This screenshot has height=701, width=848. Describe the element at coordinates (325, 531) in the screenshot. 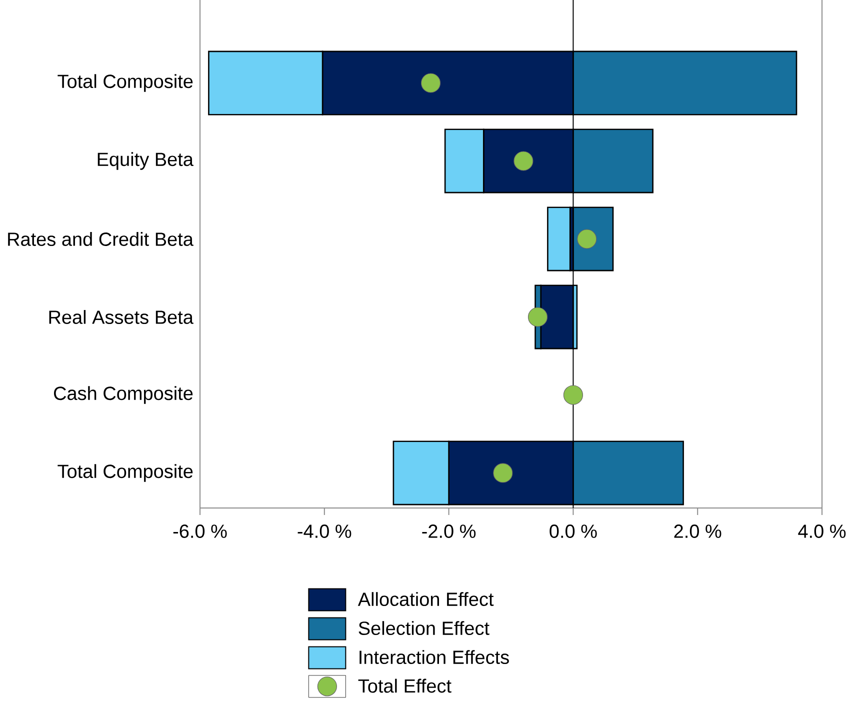

I see `x-tick-label: -4.0 %` at that location.